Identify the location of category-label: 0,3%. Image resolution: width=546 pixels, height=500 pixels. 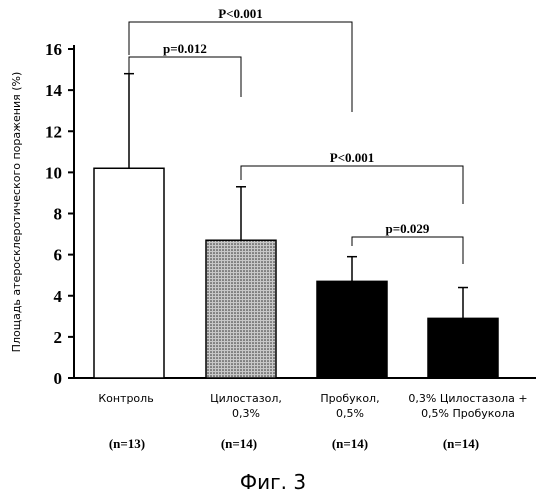
(246, 413).